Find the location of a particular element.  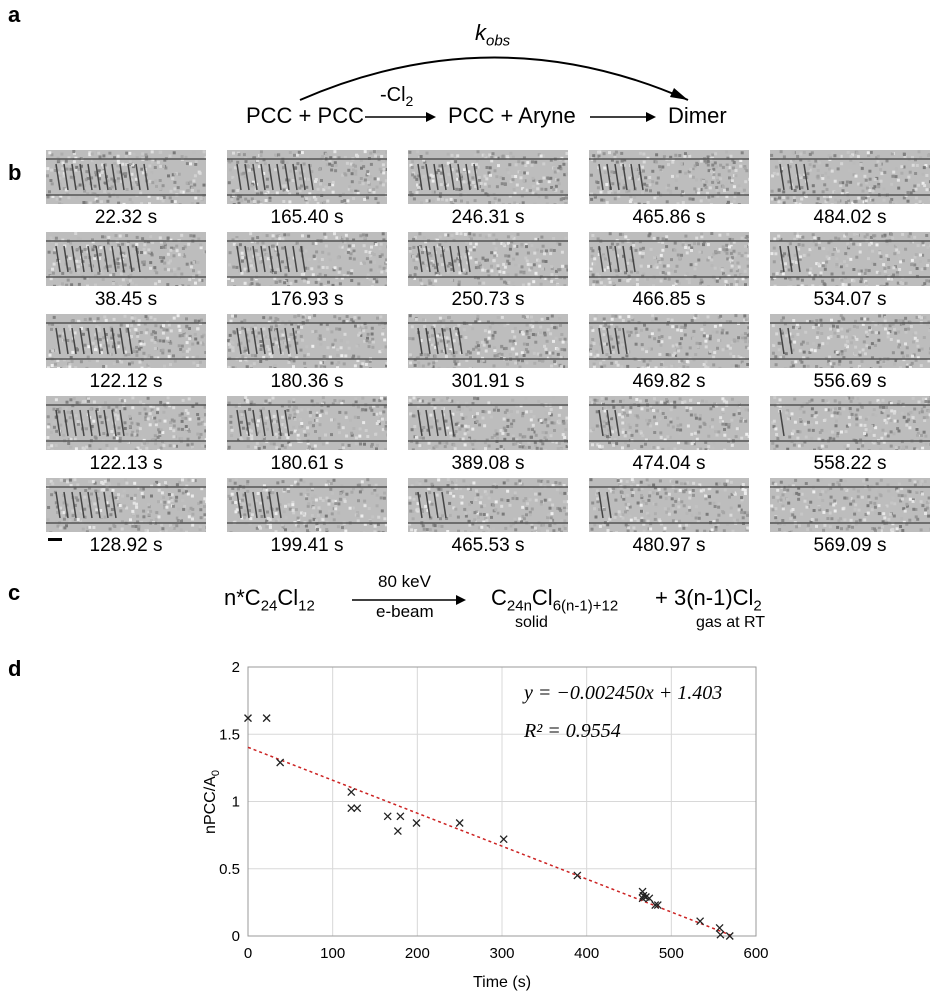

scheme-arrows is located at coordinates (494, 89).